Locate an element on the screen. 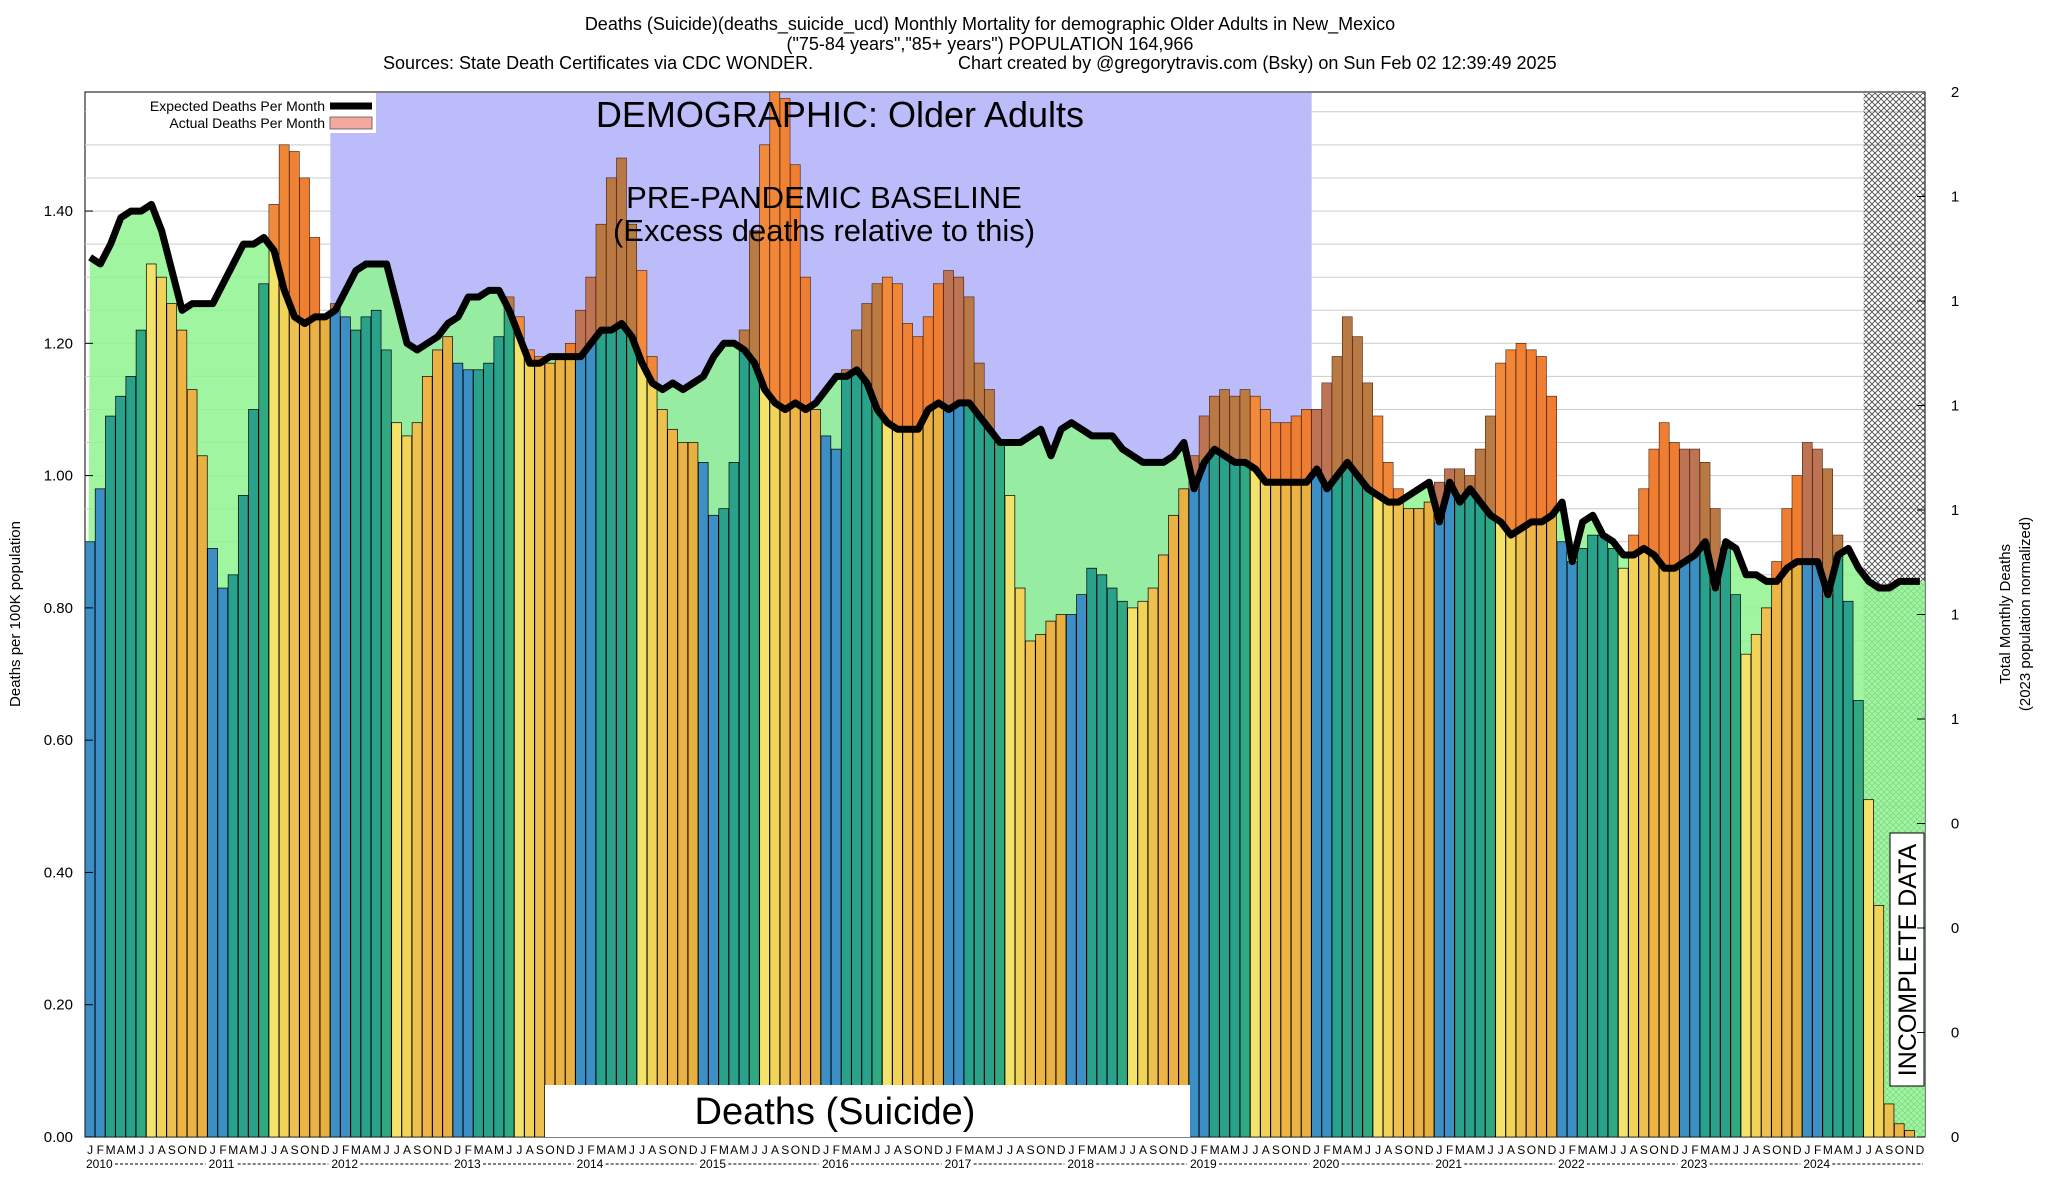 The image size is (2048, 1200). x-year-label: 2013 is located at coordinates (467, 1164).